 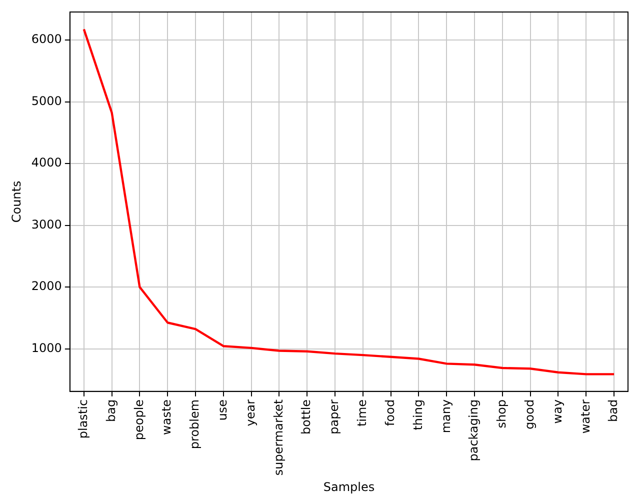 I want to click on x-tick-label: thing, so click(x=417, y=414).